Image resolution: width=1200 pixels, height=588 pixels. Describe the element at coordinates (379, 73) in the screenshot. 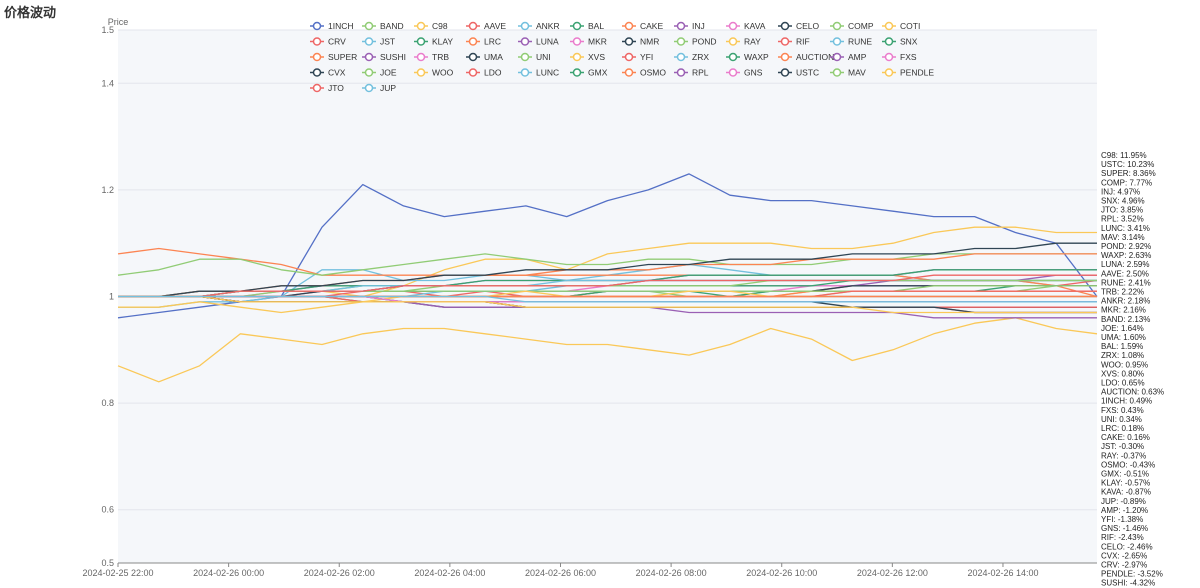

I see `legend-item-joe: JOE` at that location.